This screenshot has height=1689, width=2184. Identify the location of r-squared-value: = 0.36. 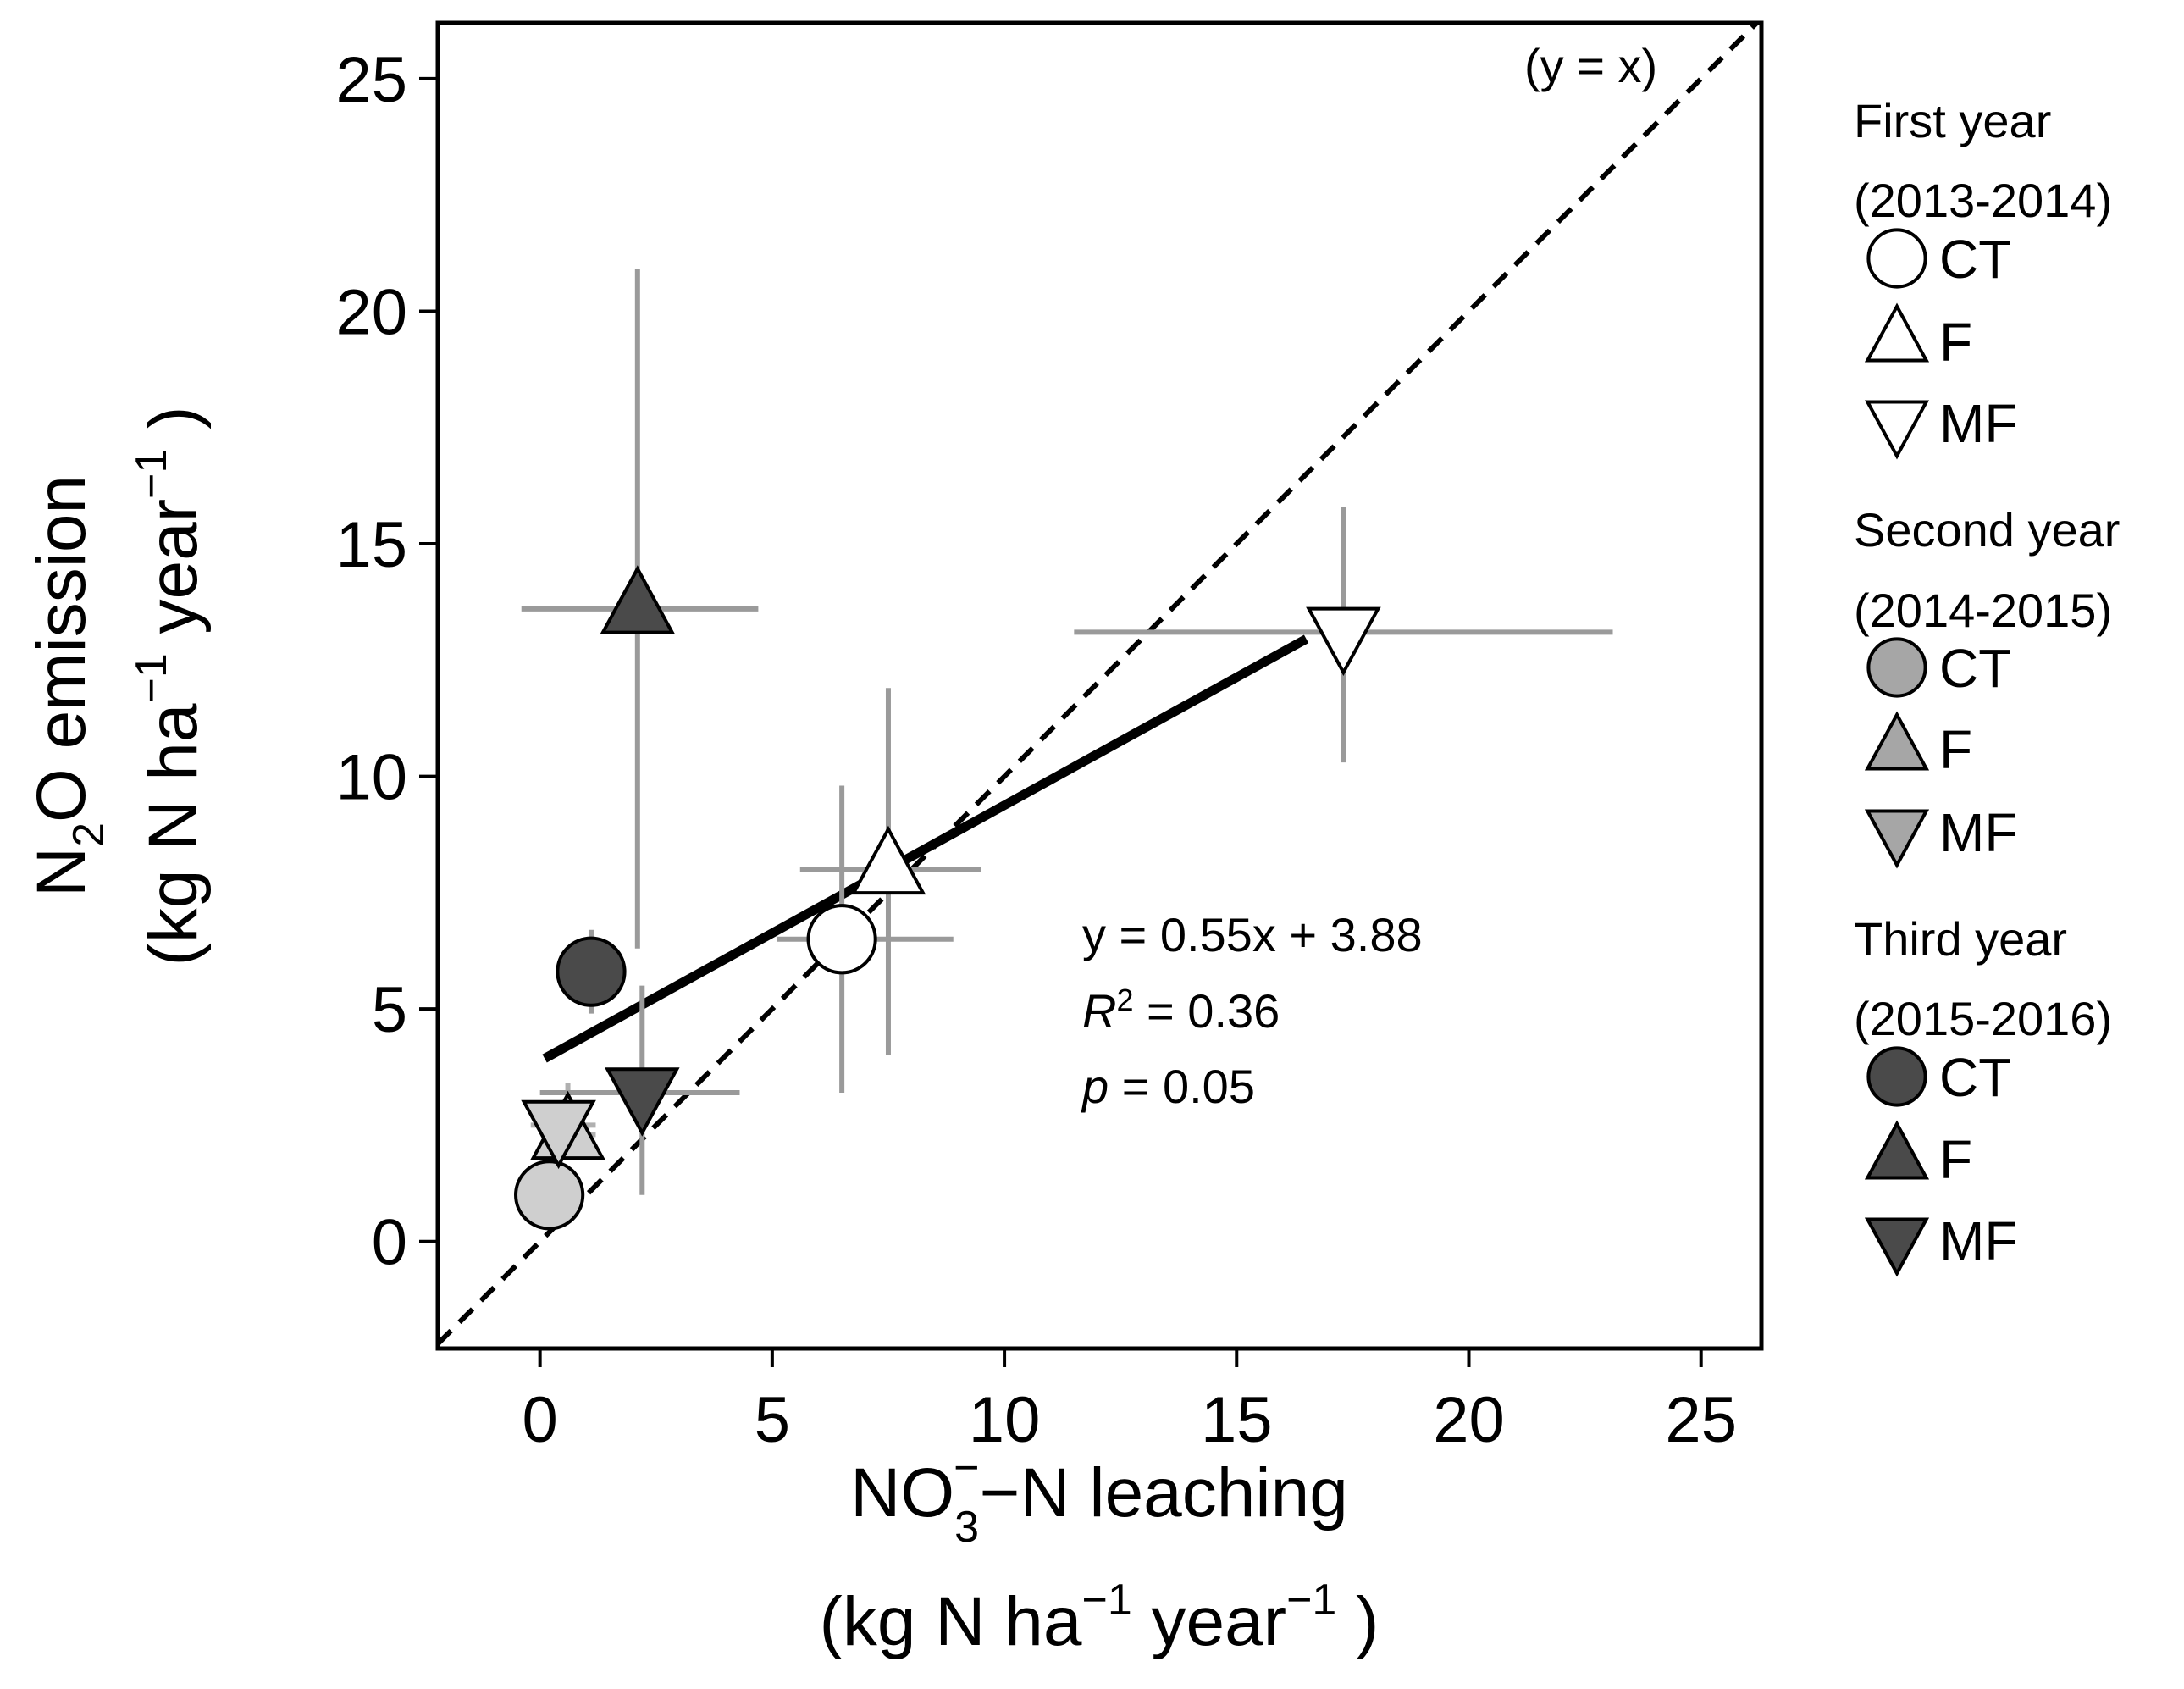
(1206, 1011).